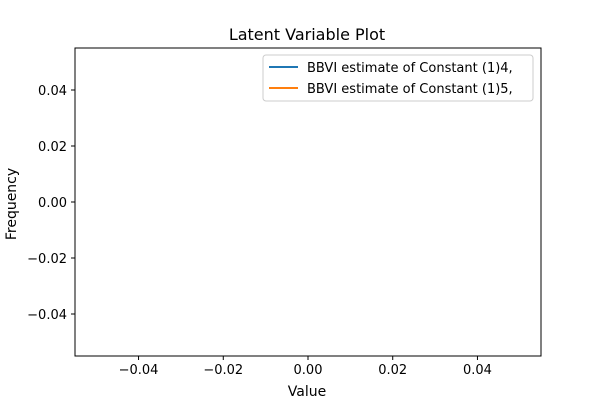 The height and width of the screenshot is (400, 600). Describe the element at coordinates (410, 89) in the screenshot. I see `legend-label-series-2: BBVI estimate of Constant (1)5,` at that location.